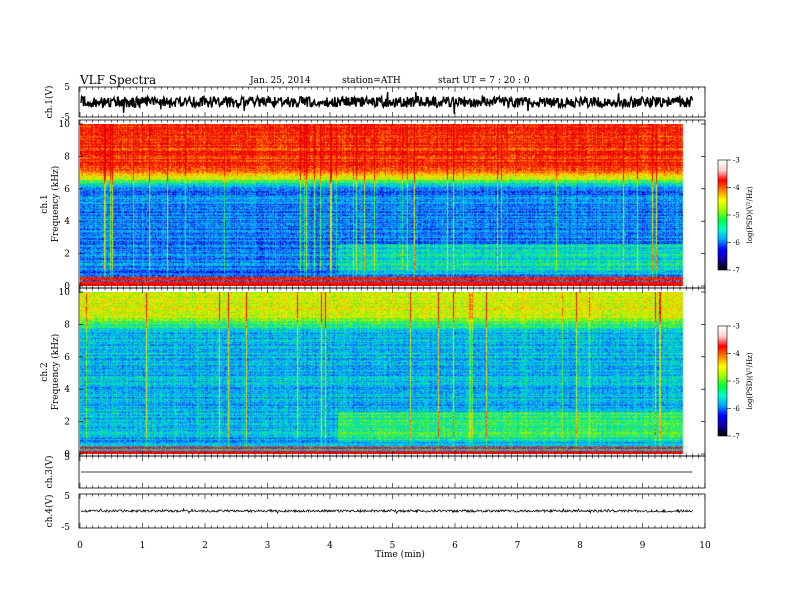  Describe the element at coordinates (45, 203) in the screenshot. I see `ch1-spectrogram-channel-label: ch.1` at that location.